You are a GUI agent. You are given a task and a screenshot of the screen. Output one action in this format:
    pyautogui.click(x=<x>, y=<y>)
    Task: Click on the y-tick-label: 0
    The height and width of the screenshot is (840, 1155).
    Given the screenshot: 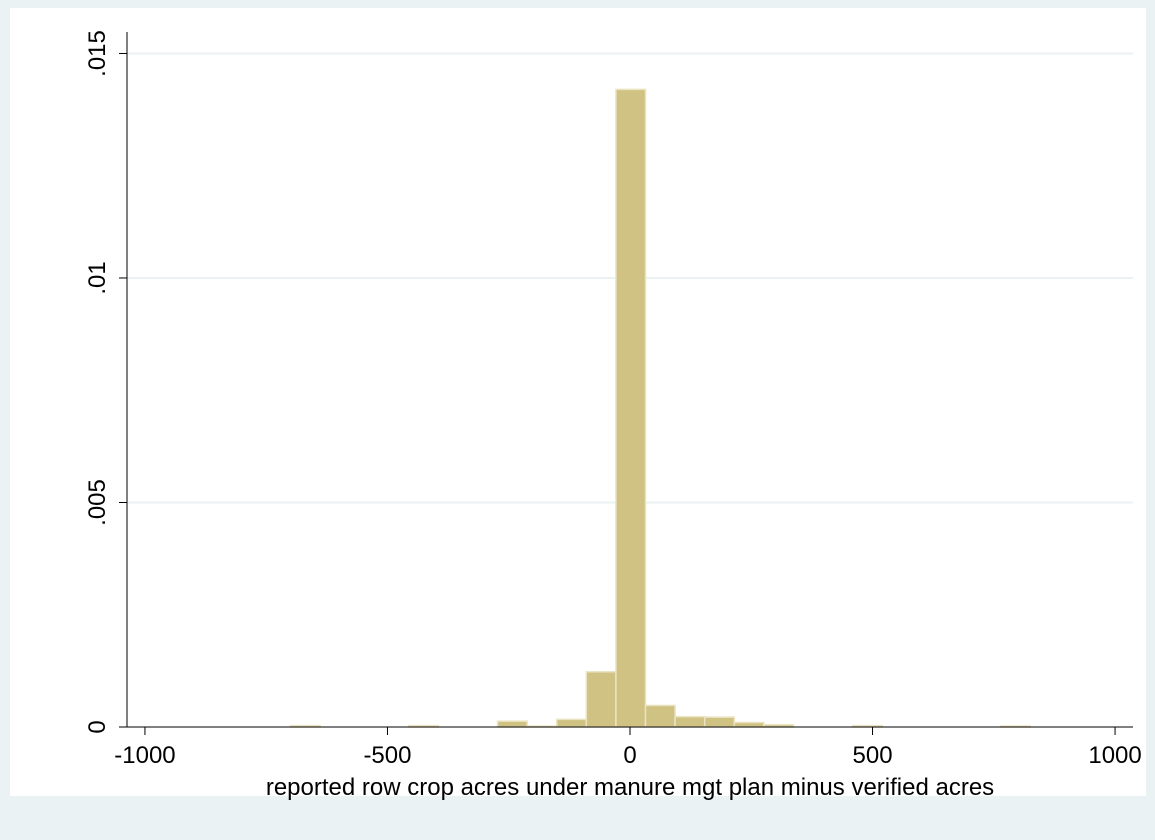 What is the action you would take?
    pyautogui.click(x=97, y=726)
    